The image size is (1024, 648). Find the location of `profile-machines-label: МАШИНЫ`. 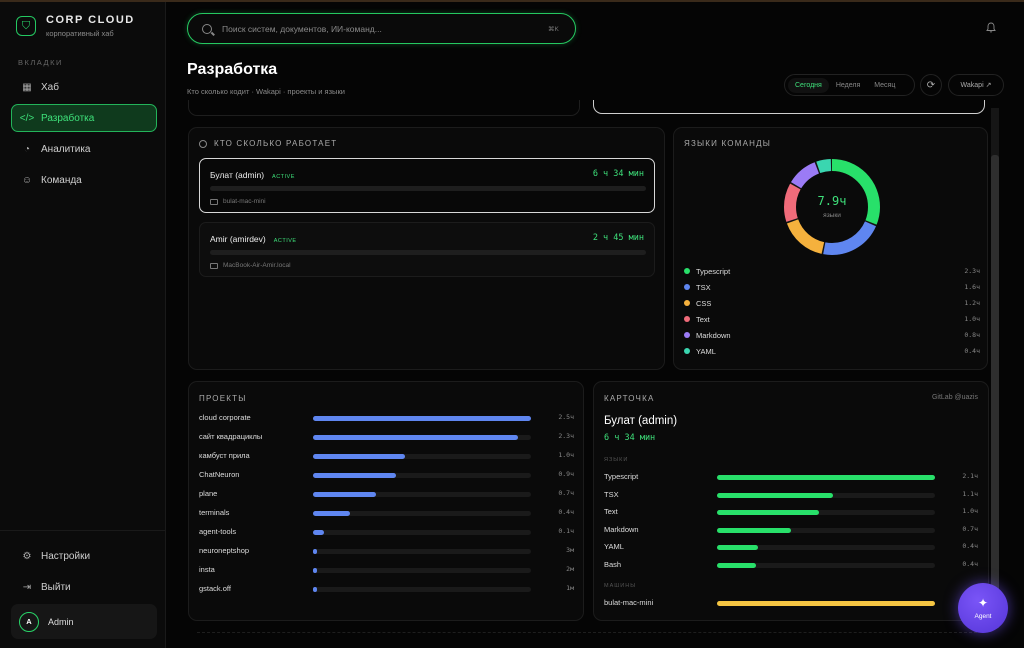

profile-machines-label: МАШИНЫ is located at coordinates (620, 586).